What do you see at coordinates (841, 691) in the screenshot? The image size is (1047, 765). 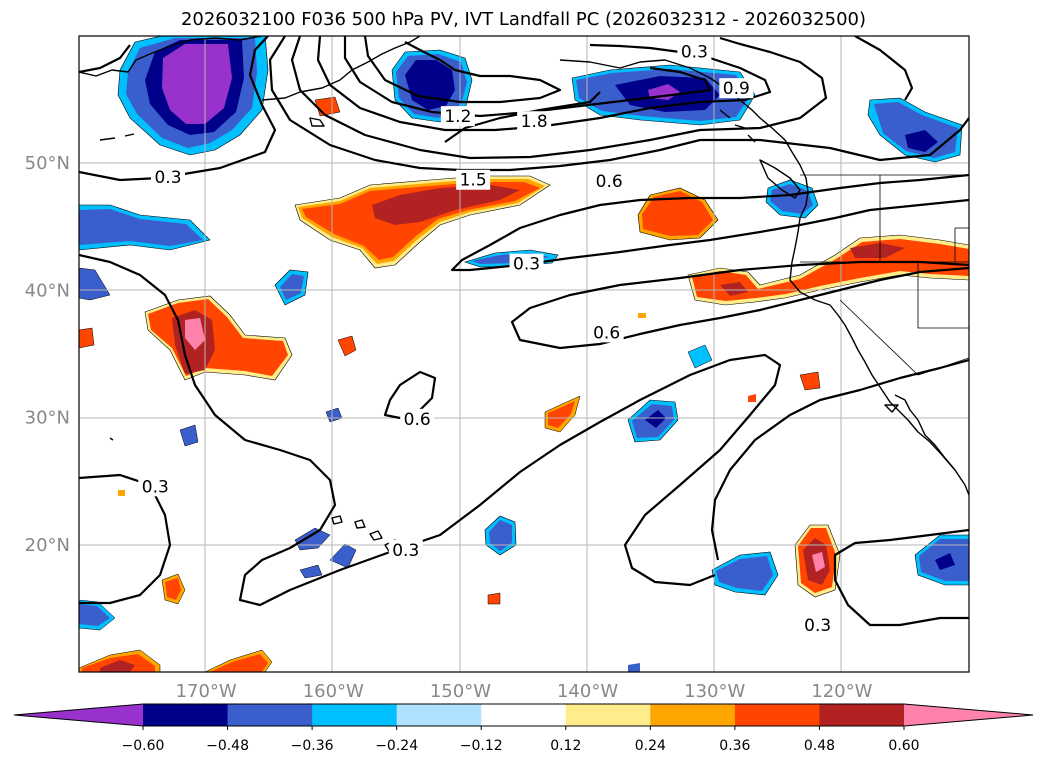 I see `lon-tick-label: 120°W` at bounding box center [841, 691].